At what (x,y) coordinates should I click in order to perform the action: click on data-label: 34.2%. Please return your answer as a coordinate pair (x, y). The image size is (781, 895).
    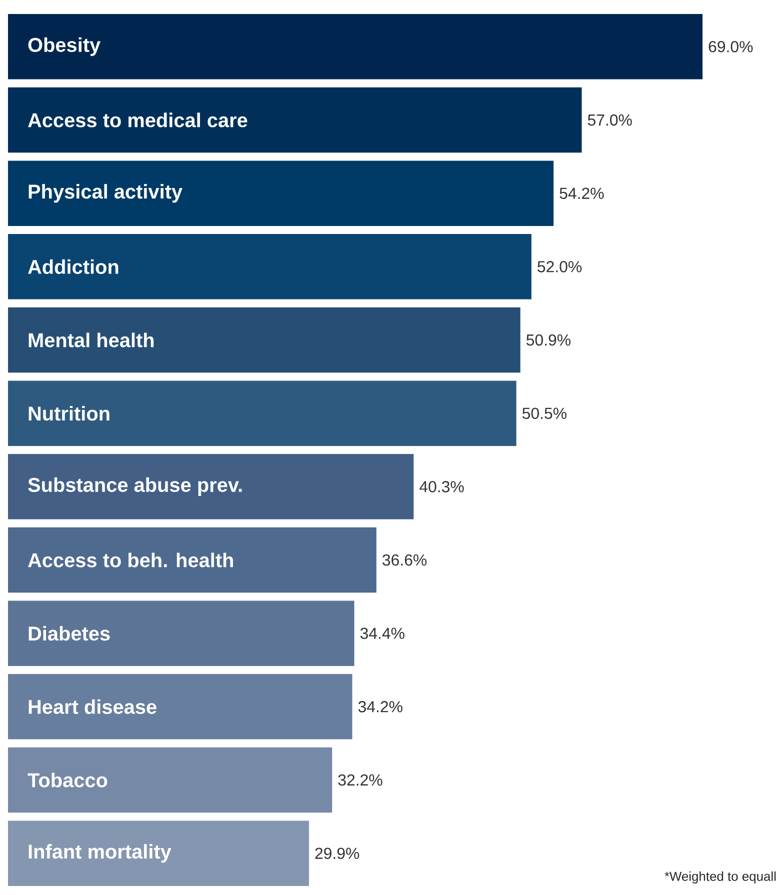
    Looking at the image, I should click on (380, 706).